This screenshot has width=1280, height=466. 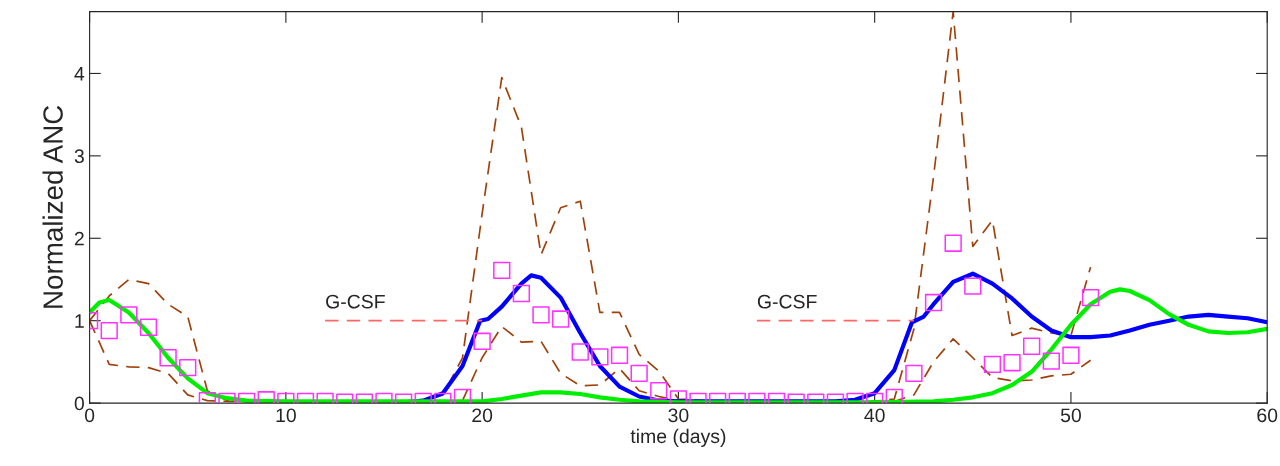 I want to click on y-tick-label: 3, so click(x=79, y=156).